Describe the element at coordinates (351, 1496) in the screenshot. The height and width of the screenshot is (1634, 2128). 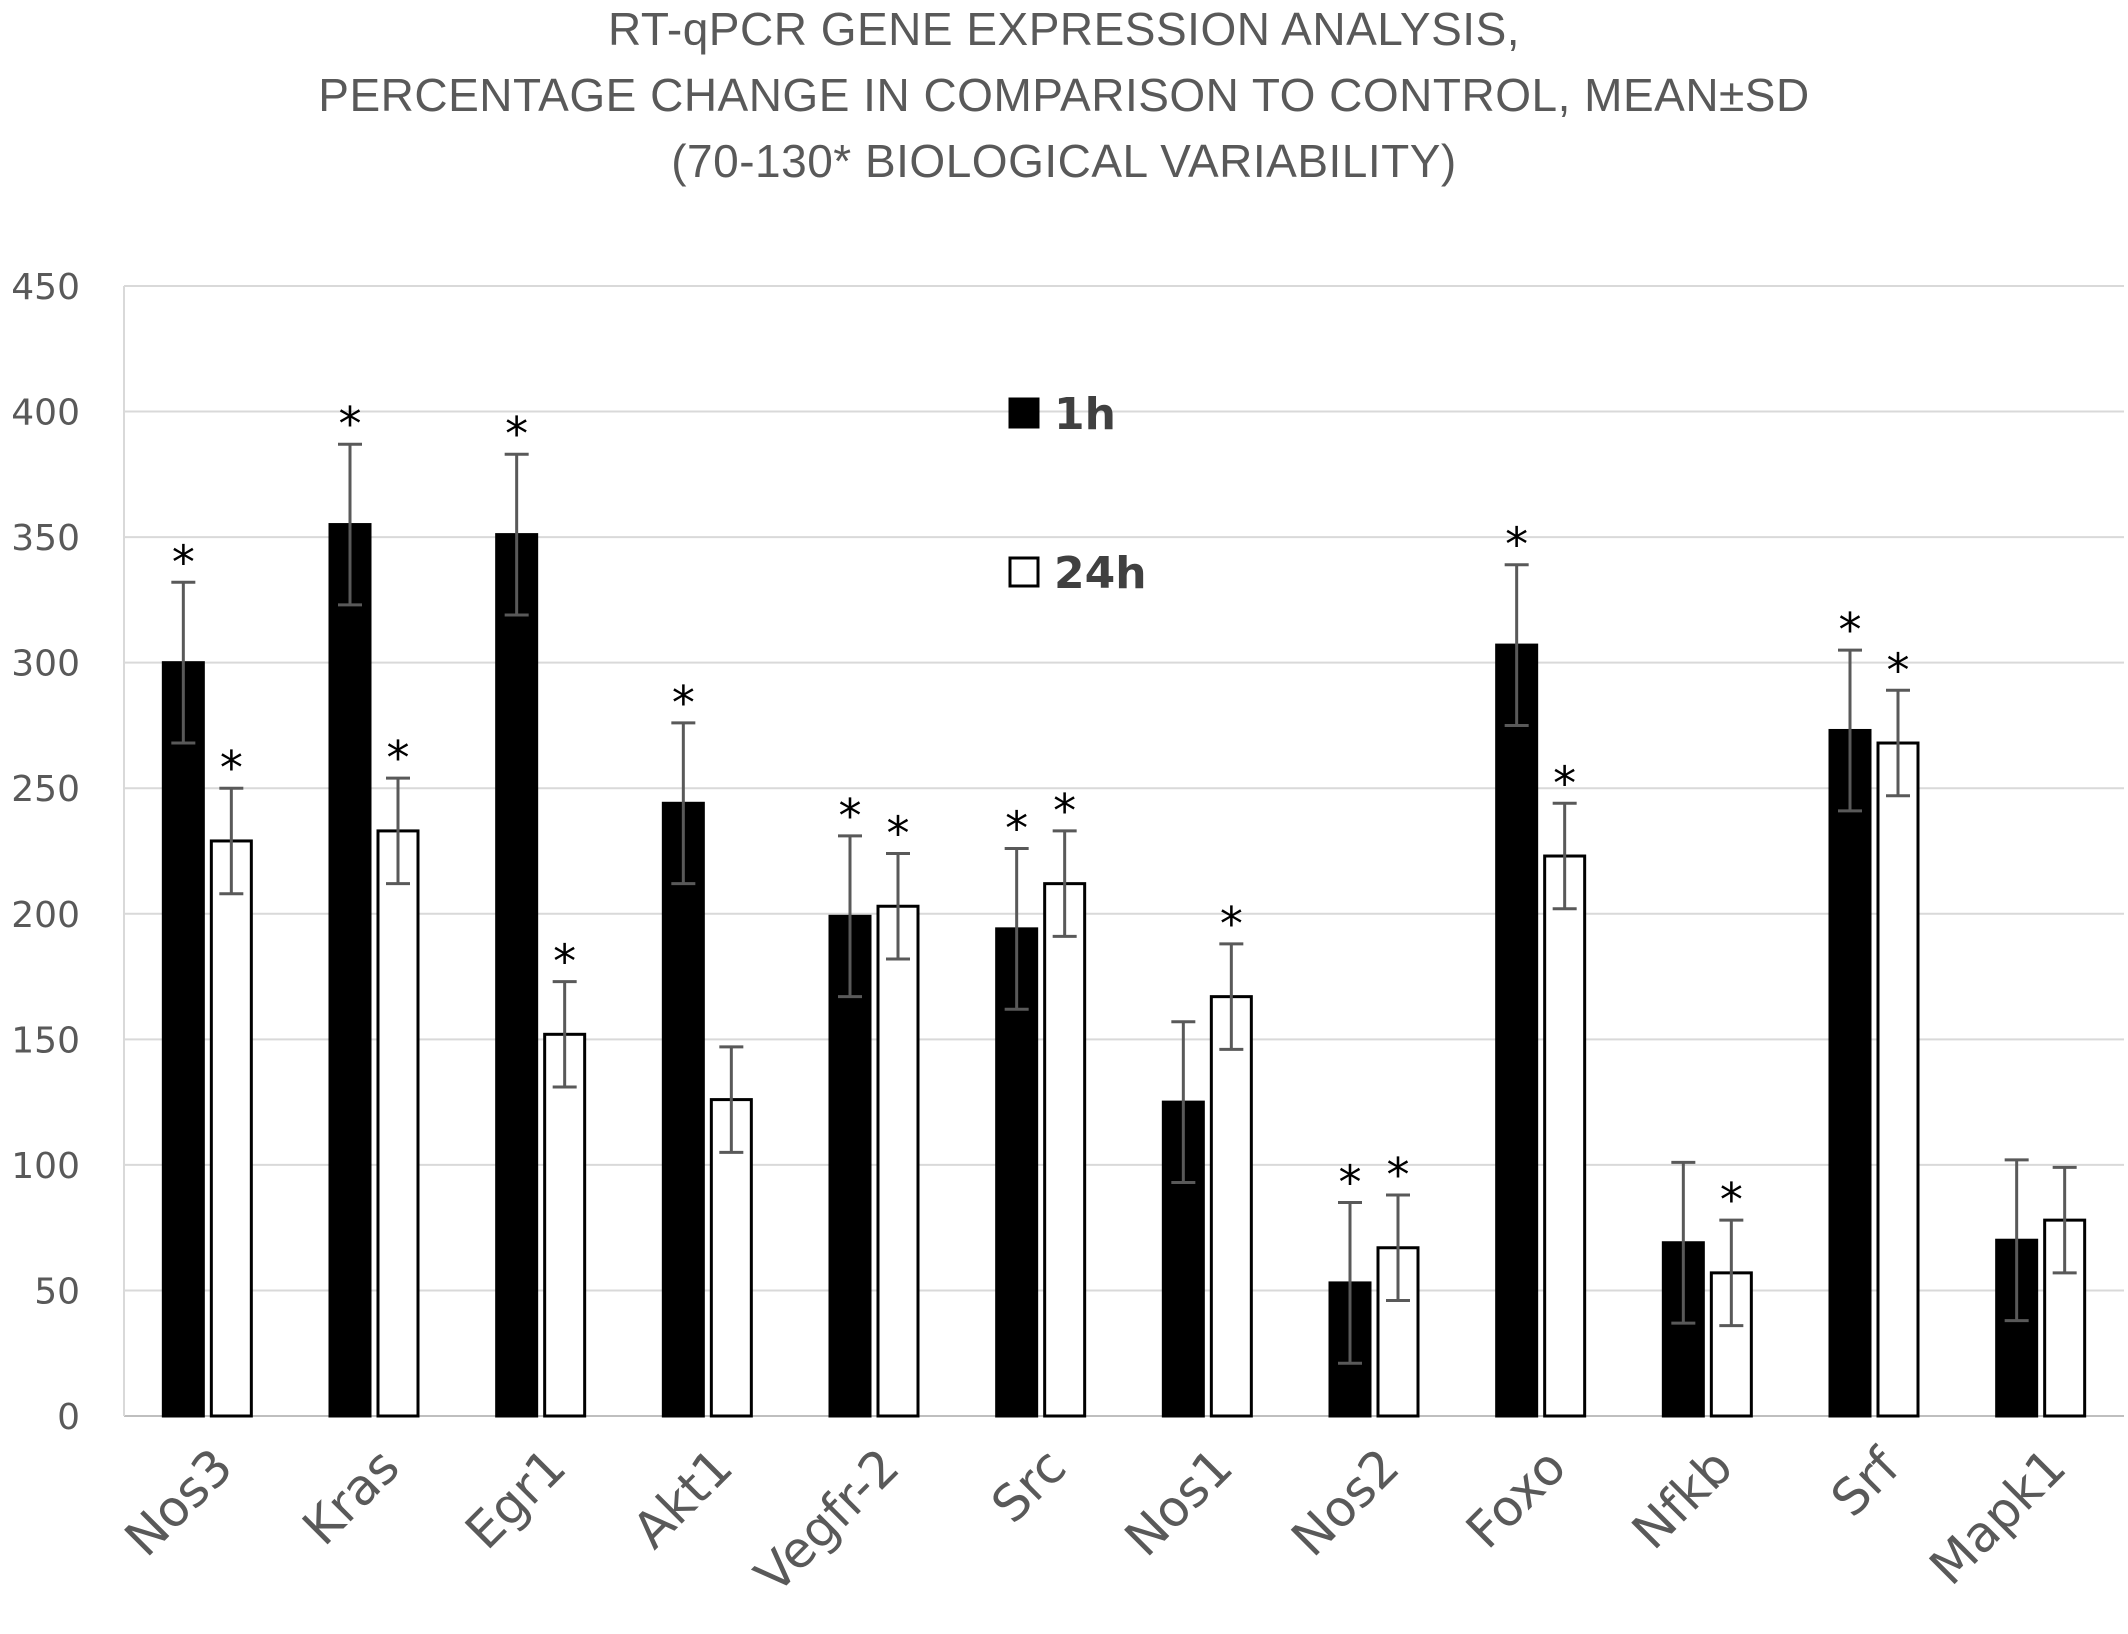
I see `x-tick-label-Kras: Kras` at that location.